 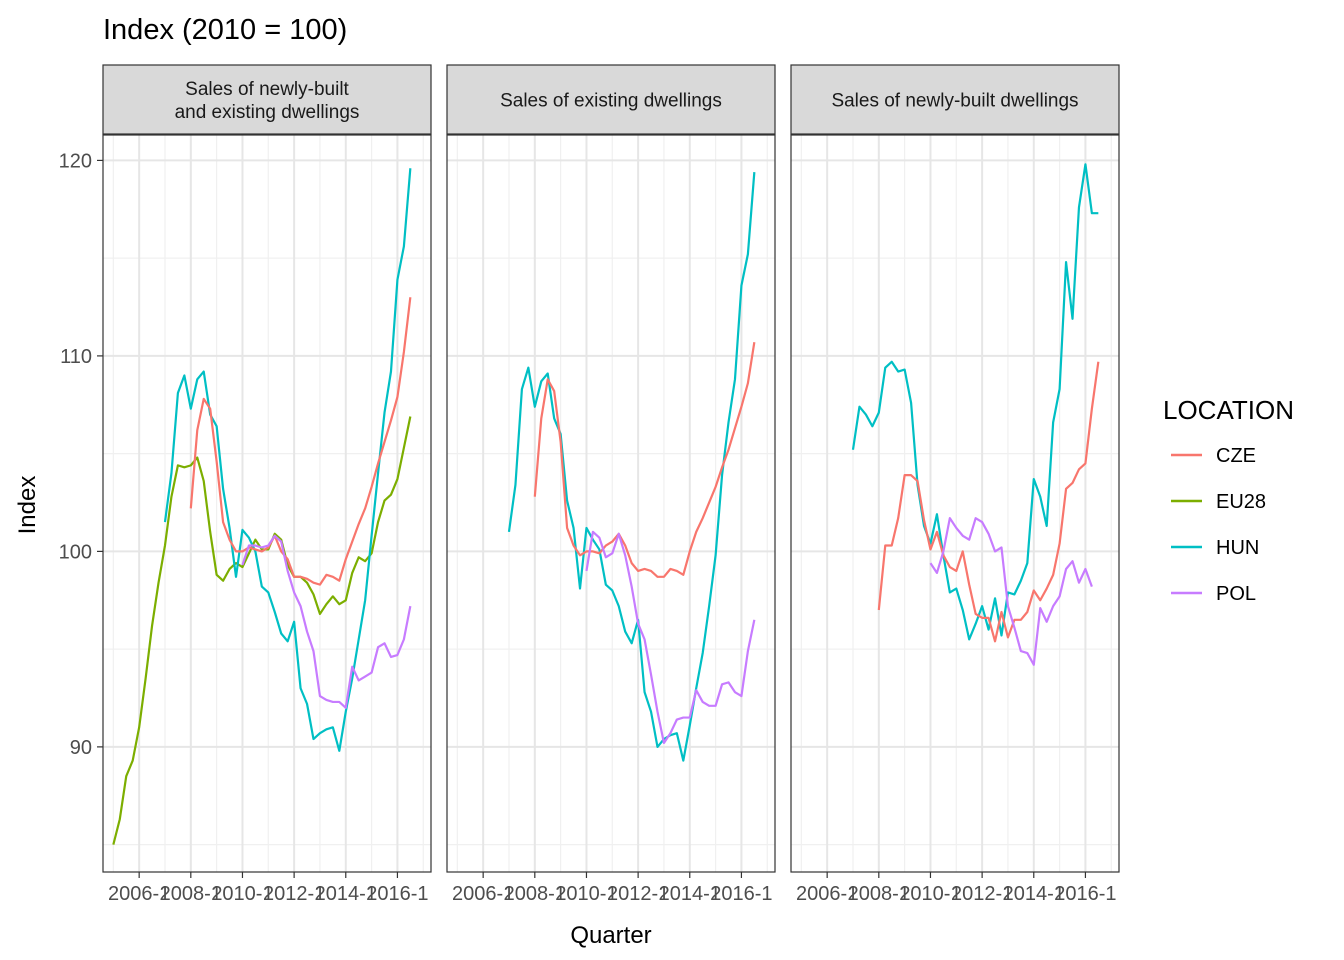 I want to click on panel-strip-label: Sales of newly-built dwellings, so click(x=954, y=101).